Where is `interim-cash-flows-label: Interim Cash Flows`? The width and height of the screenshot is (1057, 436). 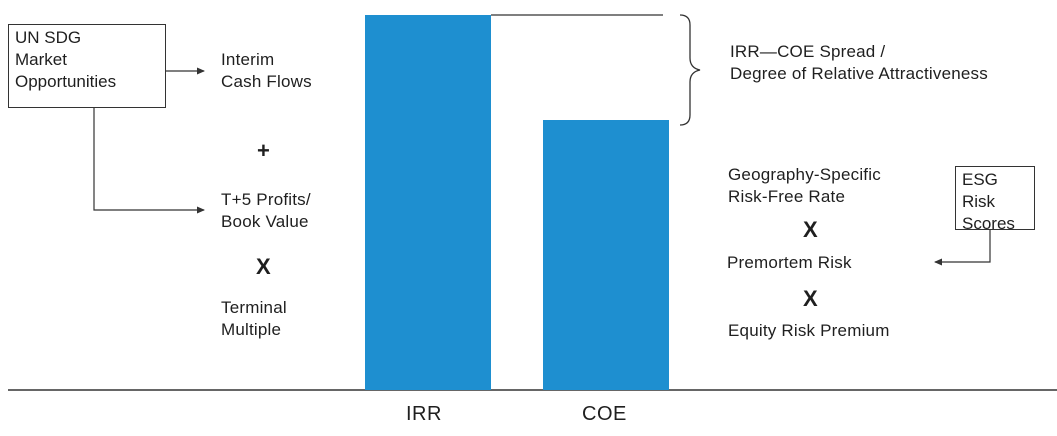 interim-cash-flows-label: Interim Cash Flows is located at coordinates (266, 70).